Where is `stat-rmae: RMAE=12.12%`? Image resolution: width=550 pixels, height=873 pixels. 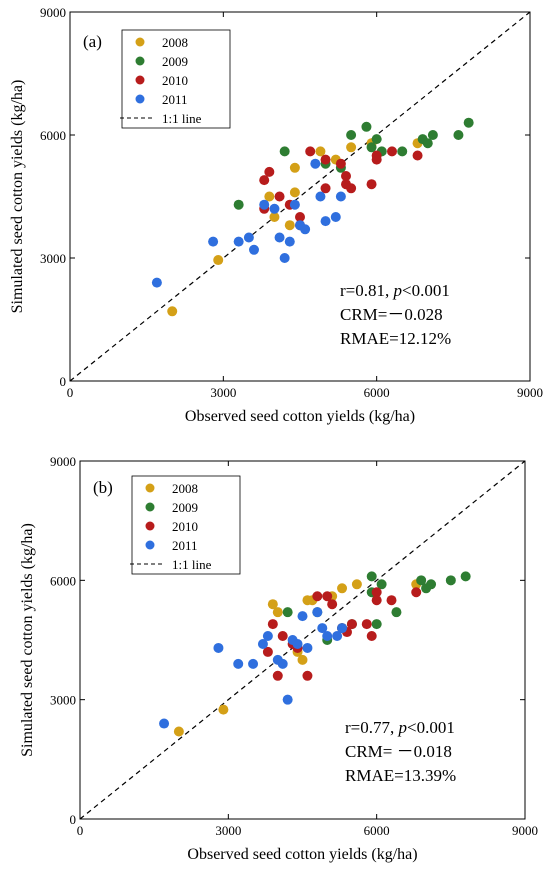 stat-rmae: RMAE=12.12% is located at coordinates (395, 338).